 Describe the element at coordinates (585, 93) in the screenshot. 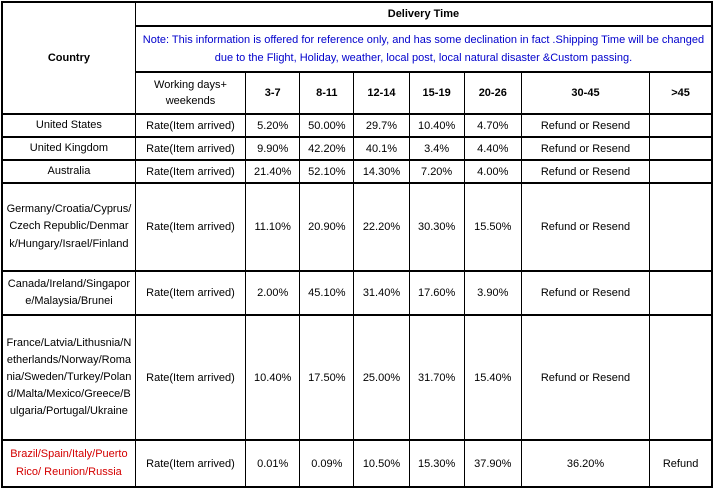

I see `column-header-30-45: 30-45` at that location.